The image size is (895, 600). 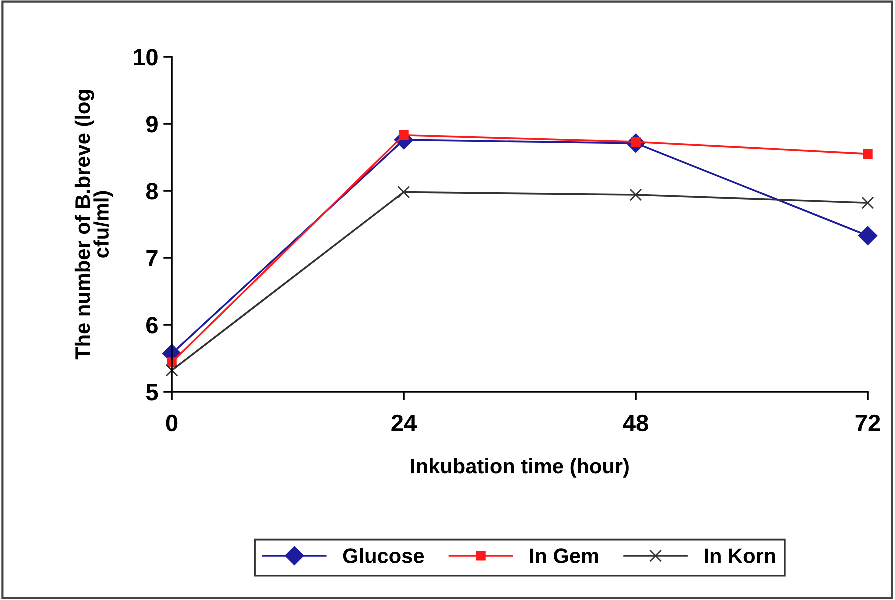 What do you see at coordinates (152, 124) in the screenshot?
I see `y-tick-label: 9` at bounding box center [152, 124].